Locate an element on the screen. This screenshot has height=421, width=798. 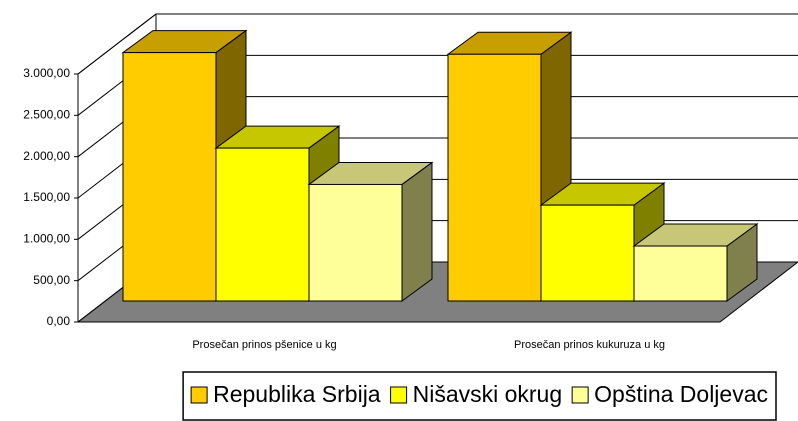
x-tick-label: Prosečan prinos pšenice u kg is located at coordinates (264, 345).